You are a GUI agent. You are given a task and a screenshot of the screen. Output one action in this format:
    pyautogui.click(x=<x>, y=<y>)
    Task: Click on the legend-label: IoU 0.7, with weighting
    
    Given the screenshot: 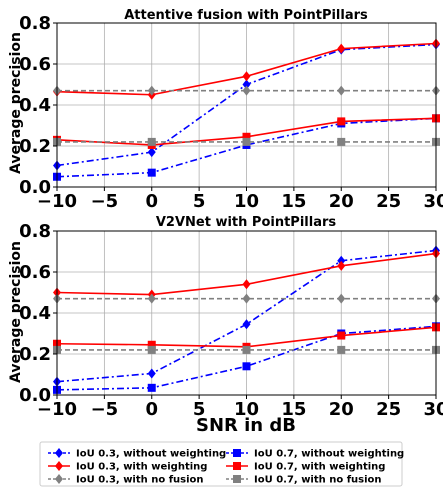 What is the action you would take?
    pyautogui.click(x=319, y=467)
    